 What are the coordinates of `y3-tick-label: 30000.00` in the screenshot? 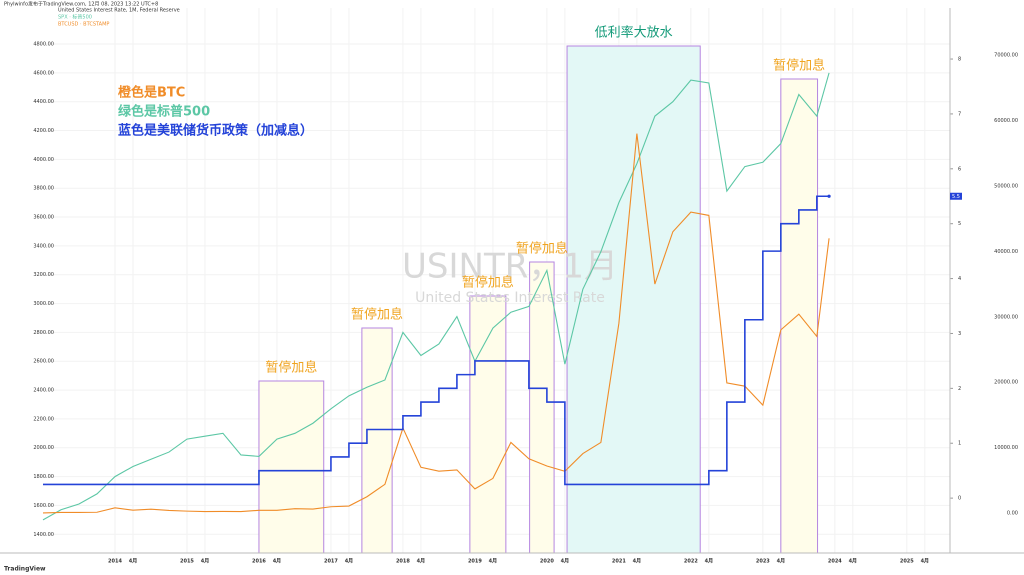 It's located at (1006, 317).